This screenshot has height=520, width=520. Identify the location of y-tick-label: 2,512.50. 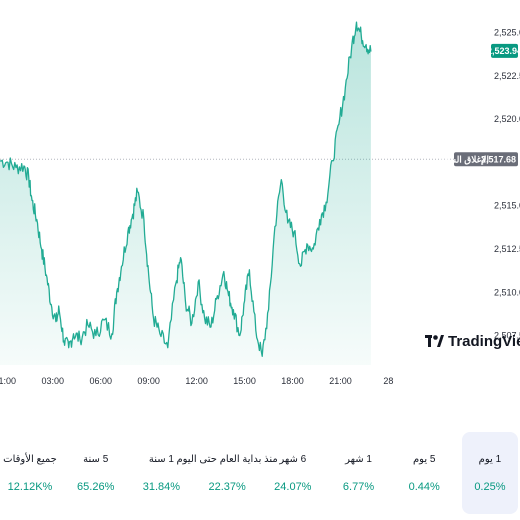
(507, 249).